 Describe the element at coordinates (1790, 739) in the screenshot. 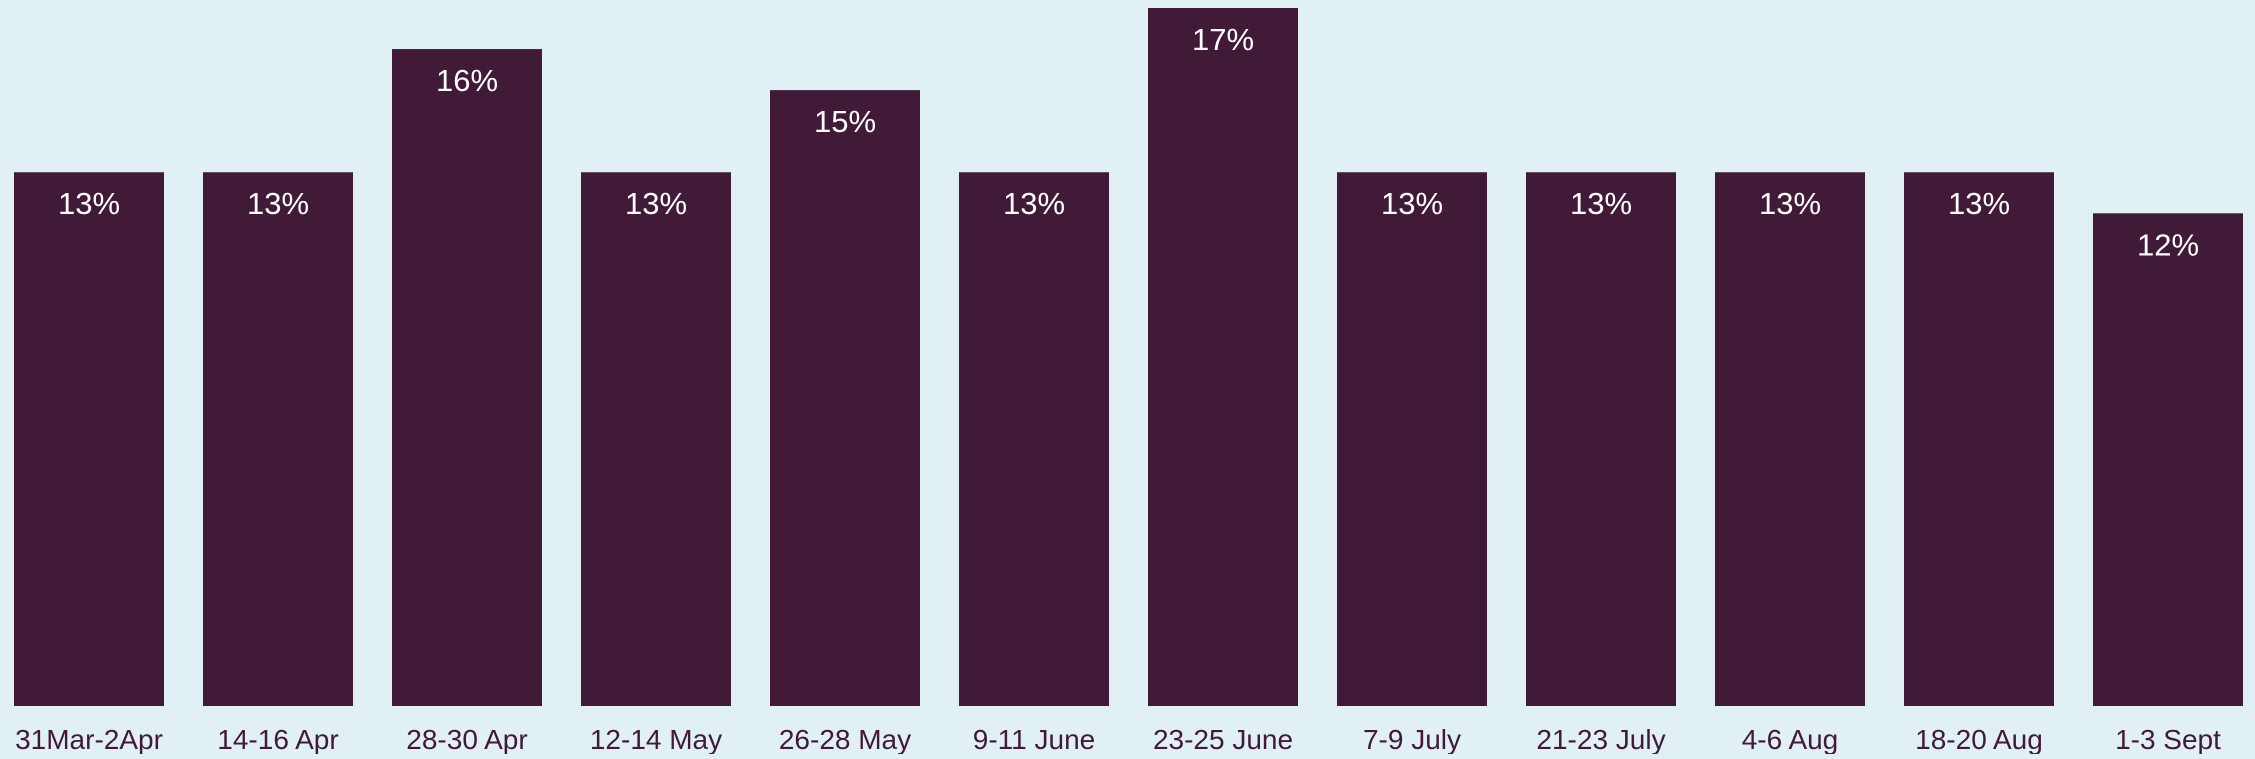

I see `x-tick-label-9: 4-6 Aug` at that location.